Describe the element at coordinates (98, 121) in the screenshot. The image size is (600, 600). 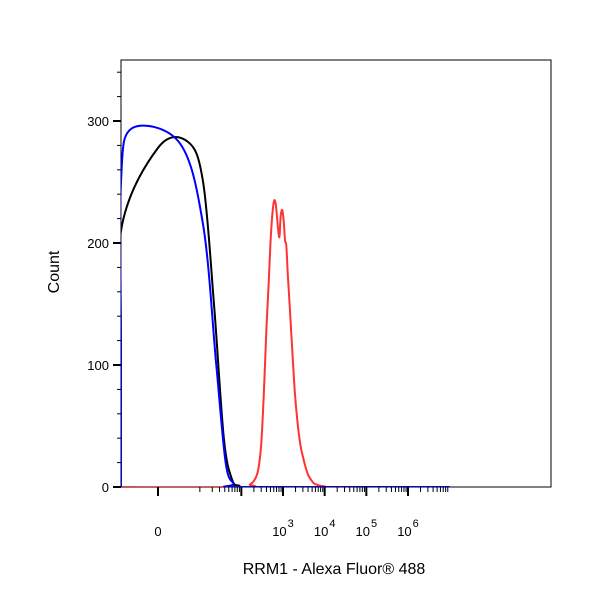
I see `y-tick-label: 300` at that location.